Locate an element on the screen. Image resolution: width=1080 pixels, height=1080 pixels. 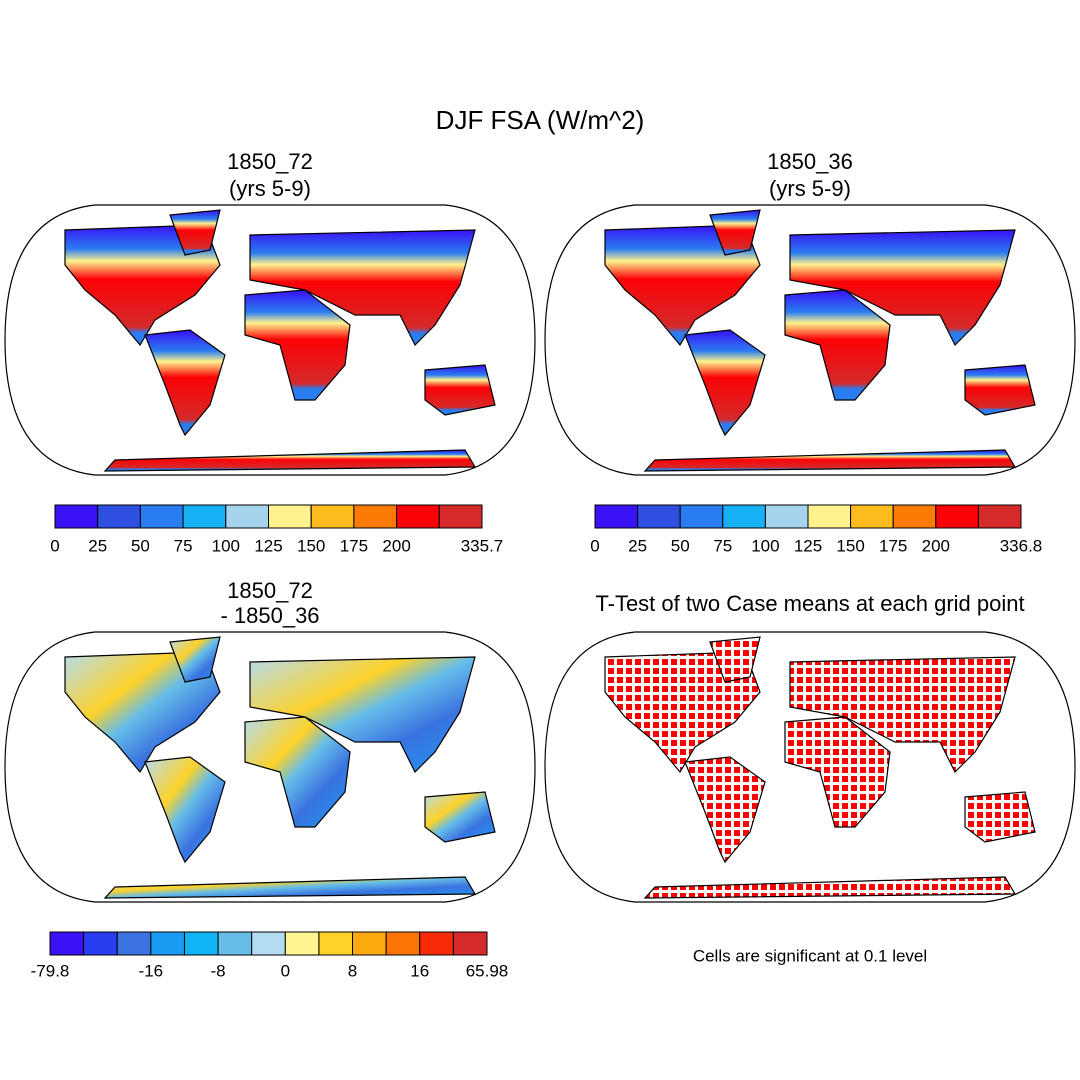
panel-title: 1850_36 is located at coordinates (810, 161).